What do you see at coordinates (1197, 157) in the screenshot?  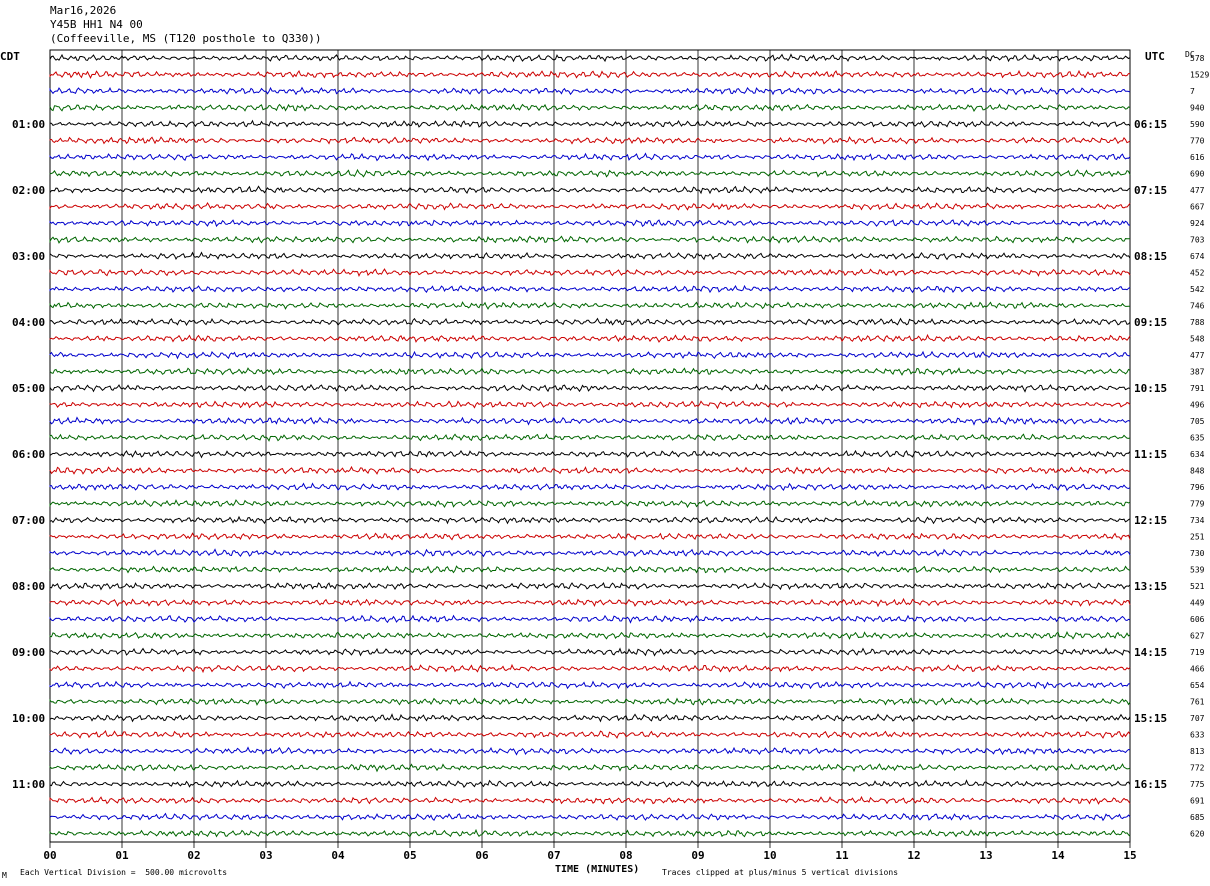 I see `dc-value: 616` at bounding box center [1197, 157].